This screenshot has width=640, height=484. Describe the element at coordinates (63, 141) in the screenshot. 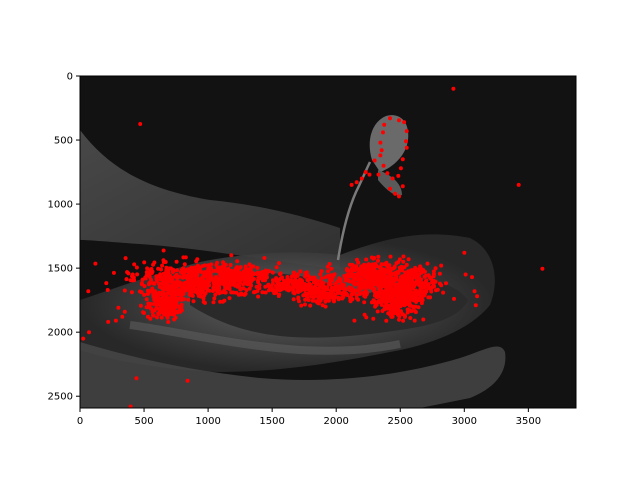

I see `y-tick-label: 500` at that location.